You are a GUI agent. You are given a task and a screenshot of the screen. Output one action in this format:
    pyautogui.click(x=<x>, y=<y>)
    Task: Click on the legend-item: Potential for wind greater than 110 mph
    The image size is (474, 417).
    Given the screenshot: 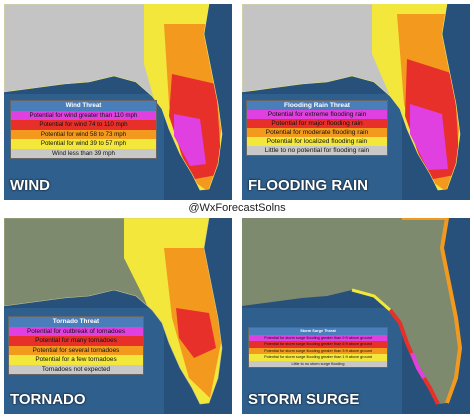 What is the action you would take?
    pyautogui.click(x=83, y=115)
    